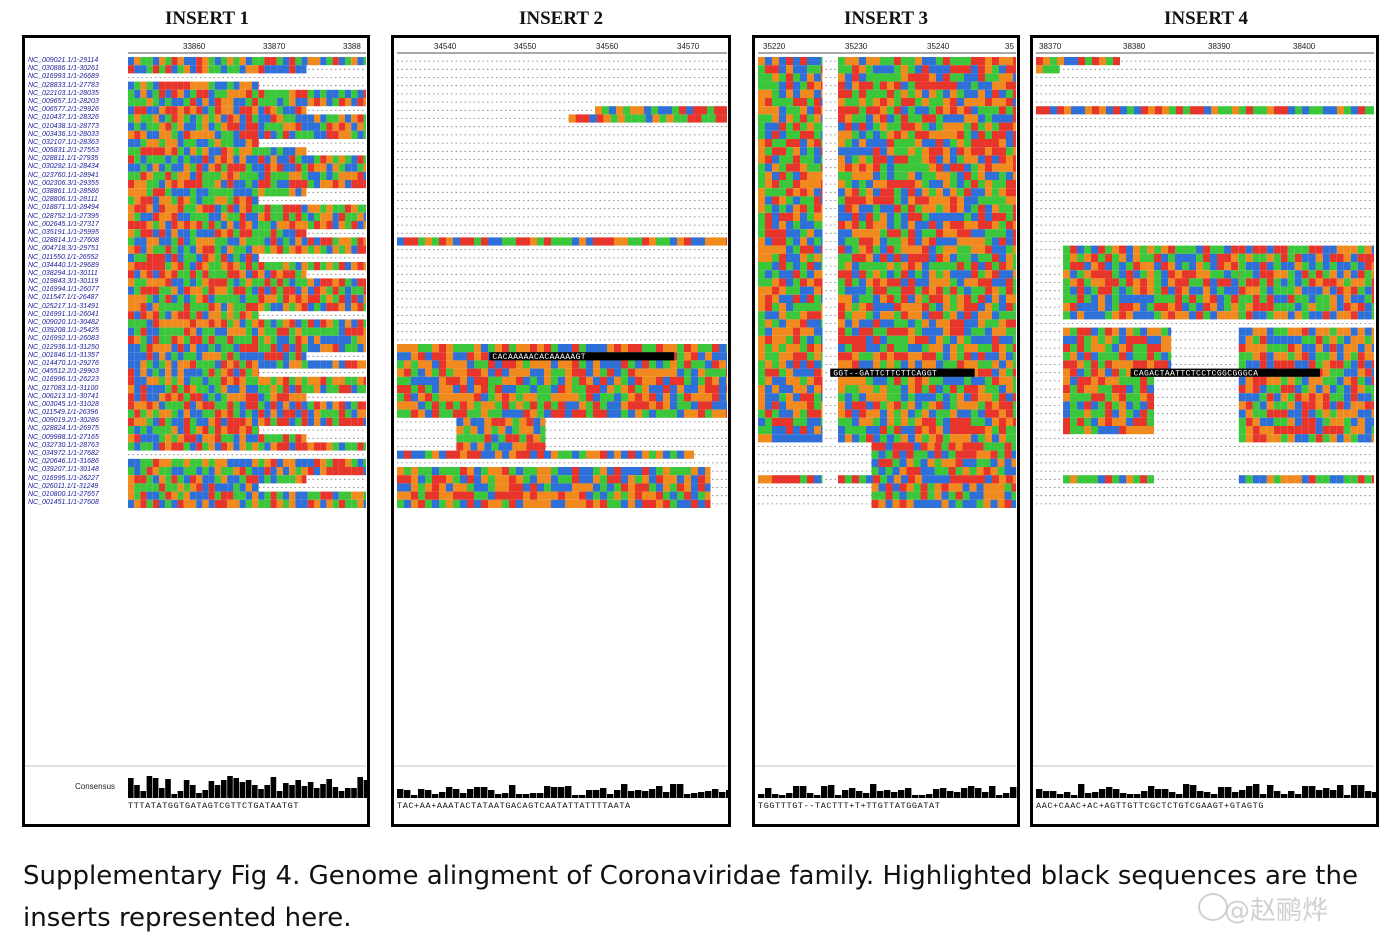 Image resolution: width=1400 pixels, height=942 pixels. Describe the element at coordinates (63, 298) in the screenshot. I see `sequence-id: NC_011547.1/1-26487` at that location.